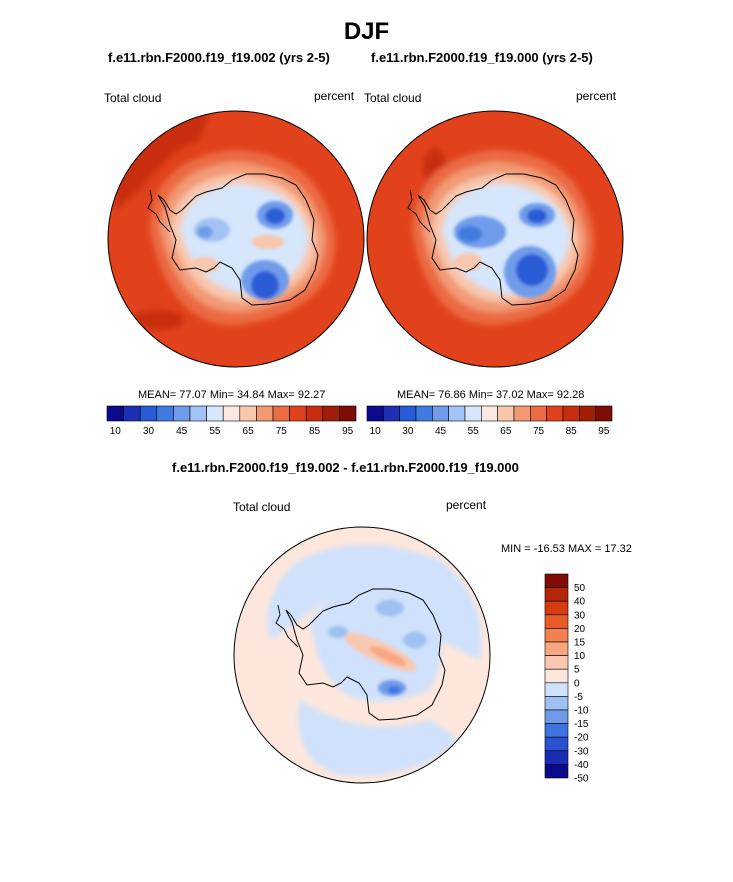 The width and height of the screenshot is (733, 882). Describe the element at coordinates (566, 549) in the screenshot. I see `panel3-stats: MIN = -16.53 MAX = 17.32` at that location.